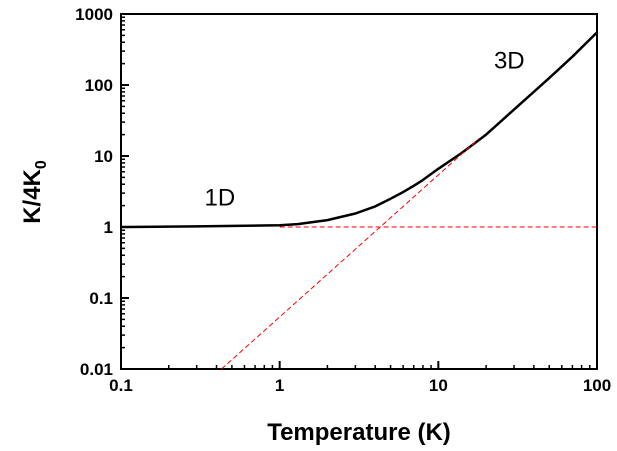 The image size is (617, 451). Describe the element at coordinates (438, 385) in the screenshot. I see `x-tick-label-2: 10` at that location.